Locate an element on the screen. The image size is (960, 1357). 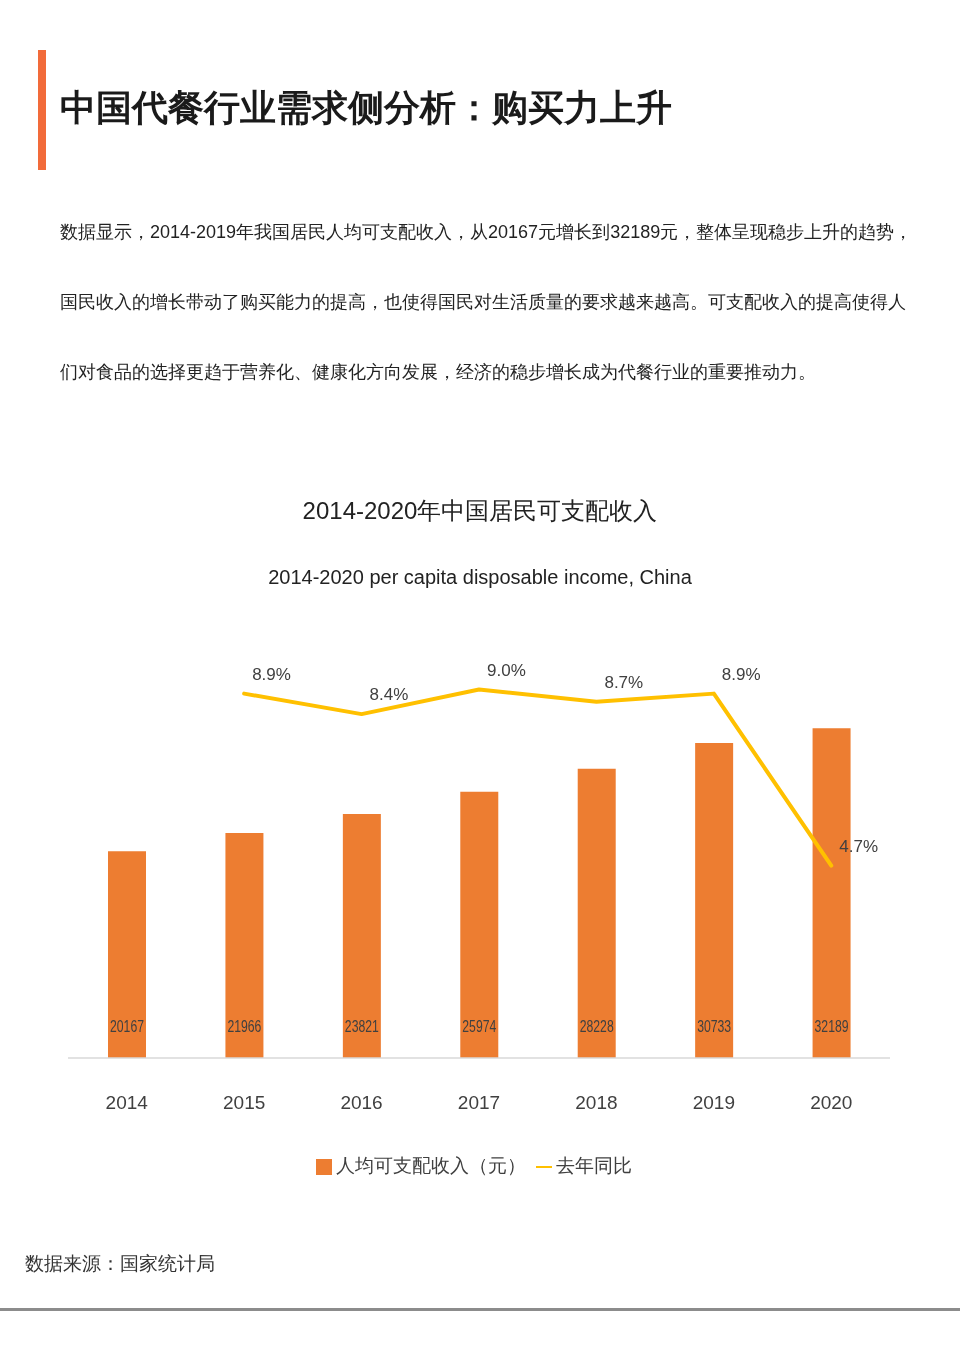
x-tick-label: 2014 is located at coordinates (127, 1103).